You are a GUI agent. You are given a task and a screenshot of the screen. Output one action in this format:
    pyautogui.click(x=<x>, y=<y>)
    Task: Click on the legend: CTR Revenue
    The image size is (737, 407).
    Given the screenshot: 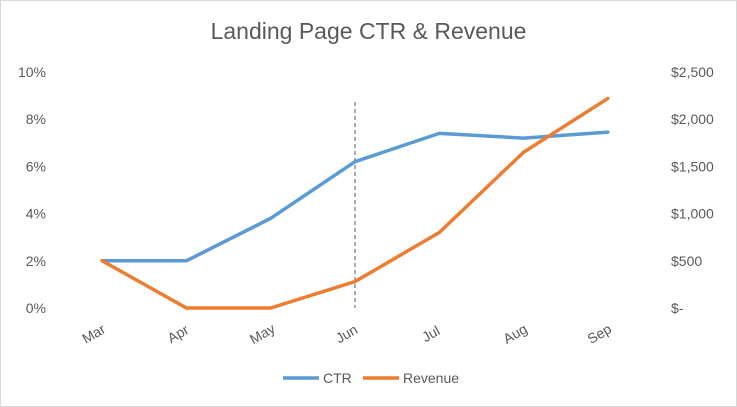 What is the action you would take?
    pyautogui.click(x=371, y=378)
    